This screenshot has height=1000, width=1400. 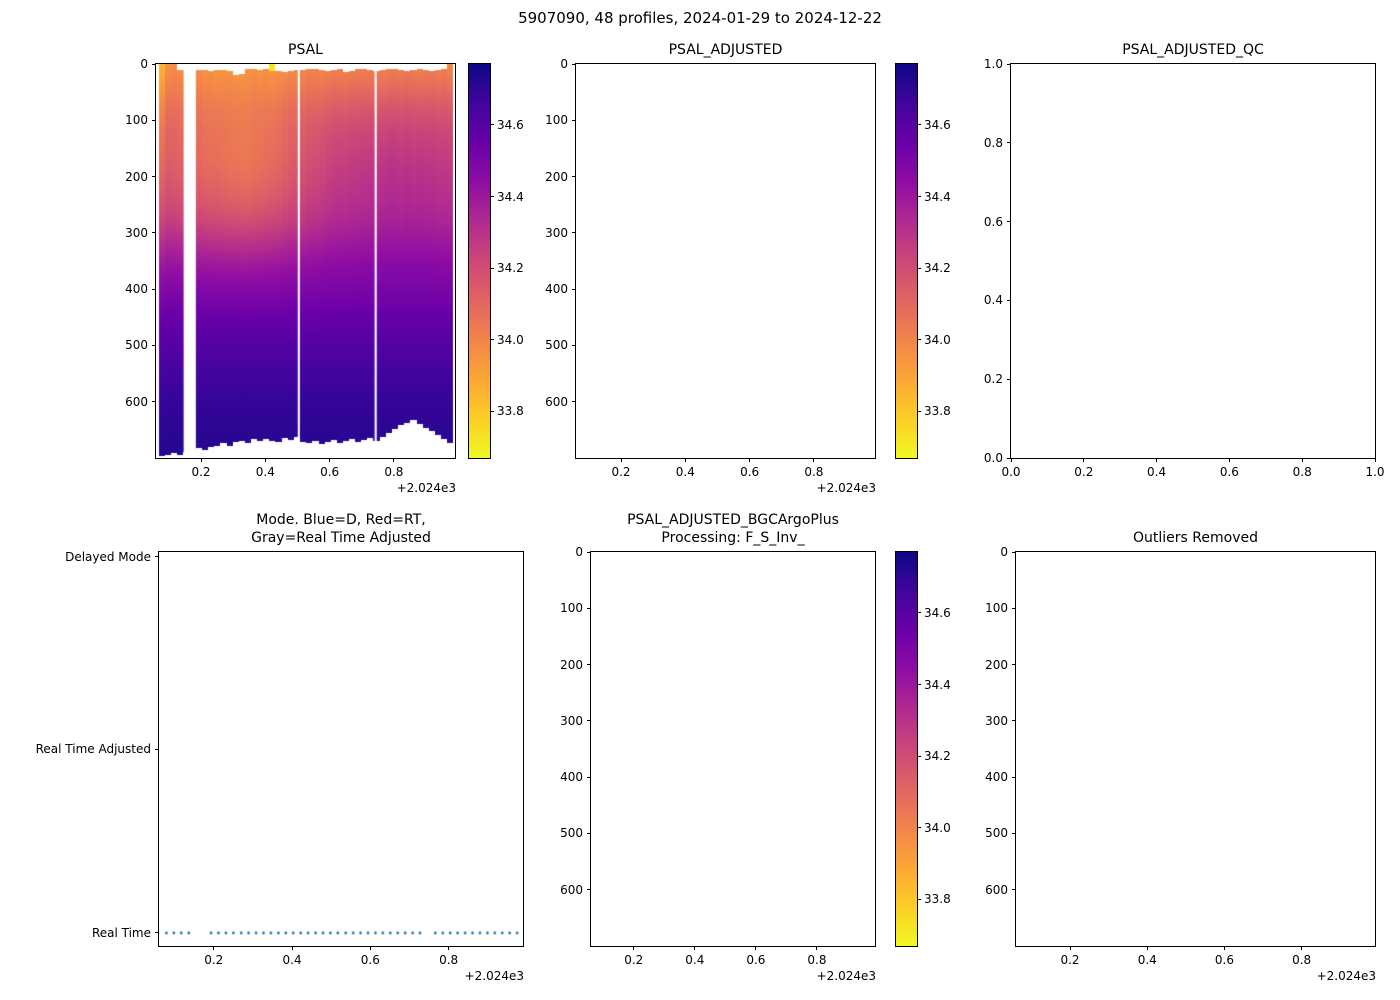 What do you see at coordinates (510, 268) in the screenshot?
I see `colorbar-tick-label: 34.2` at bounding box center [510, 268].